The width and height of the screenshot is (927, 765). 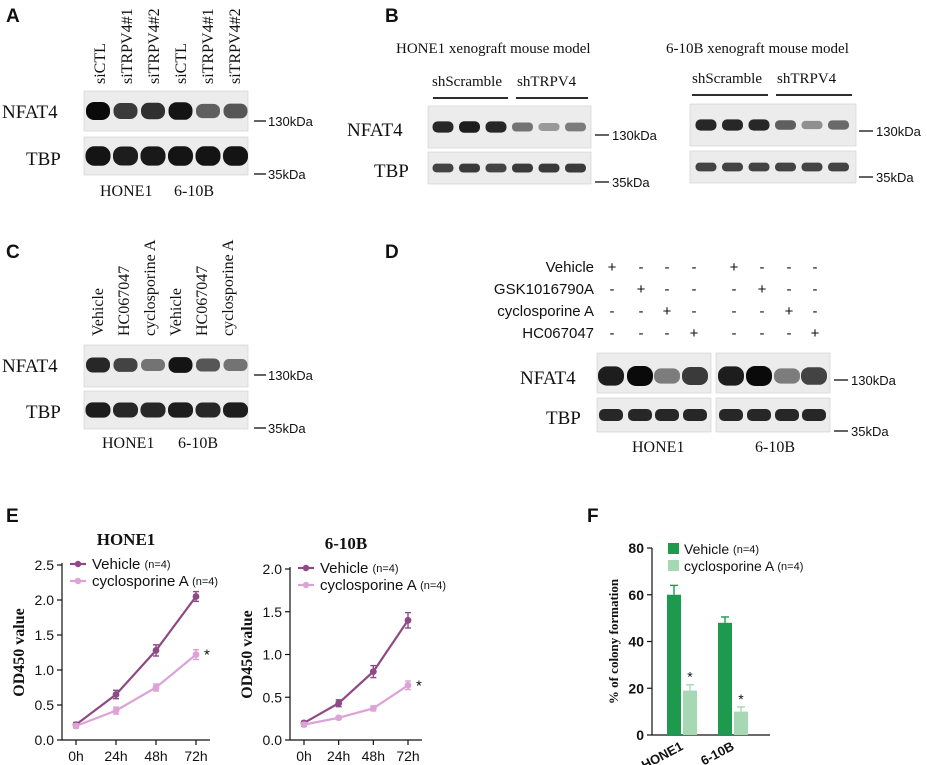 What do you see at coordinates (45, 670) in the screenshot?
I see `chart-hone1-ytick-2: 1.0` at bounding box center [45, 670].